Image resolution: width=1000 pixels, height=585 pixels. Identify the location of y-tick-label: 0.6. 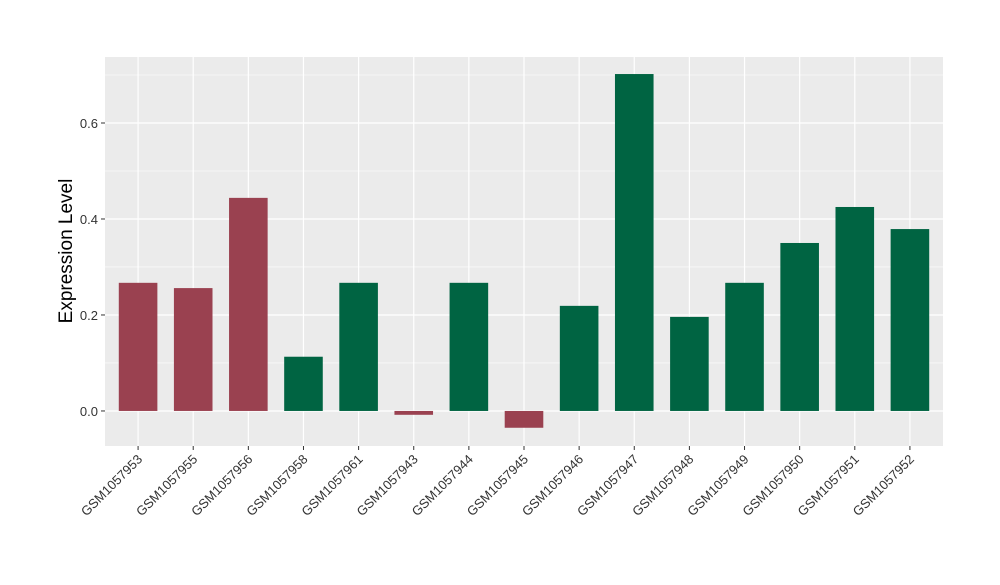
(89, 123).